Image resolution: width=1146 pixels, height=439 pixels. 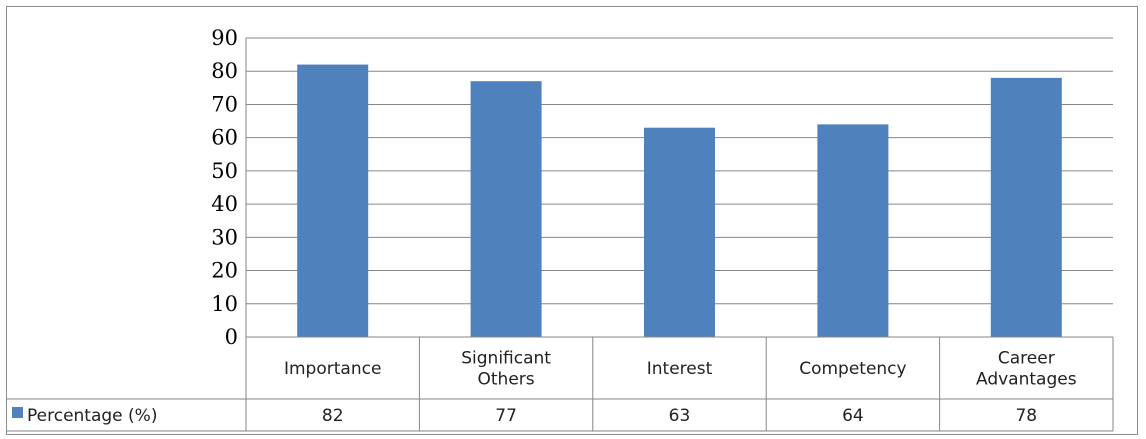 What do you see at coordinates (224, 204) in the screenshot?
I see `y-tick-label: 40` at bounding box center [224, 204].